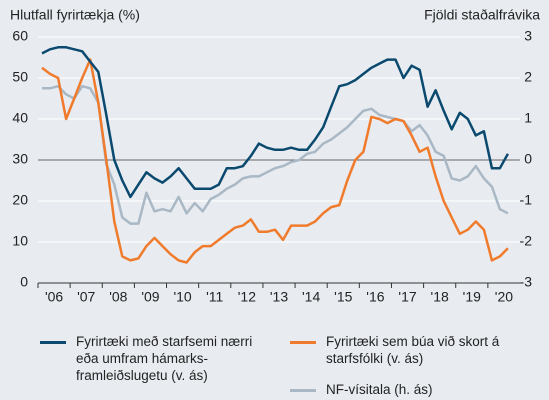  I want to click on x-tick-label: '15, so click(343, 297).